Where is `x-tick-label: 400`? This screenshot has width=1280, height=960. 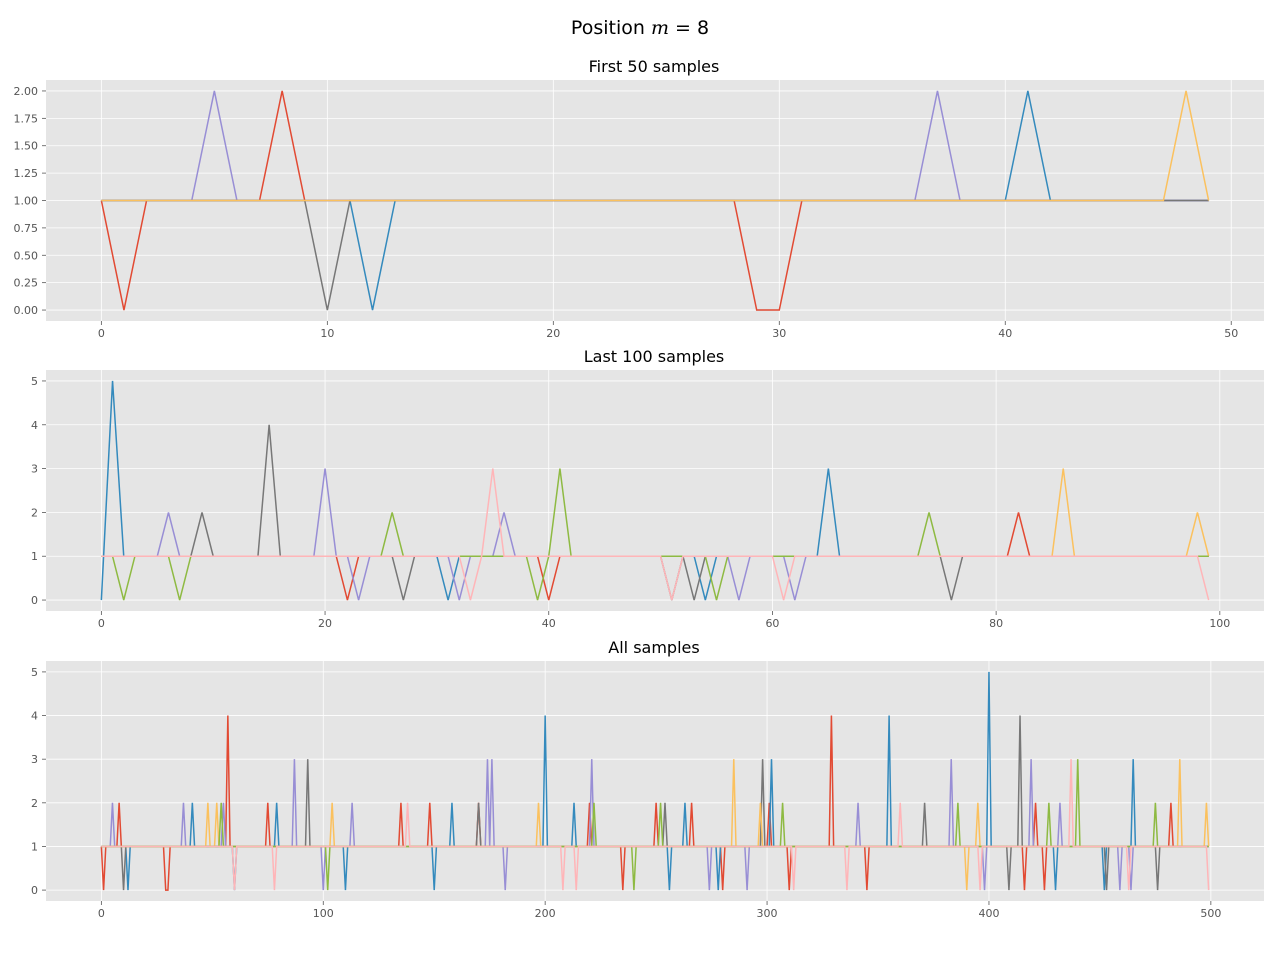 x-tick-label: 400 is located at coordinates (988, 913).